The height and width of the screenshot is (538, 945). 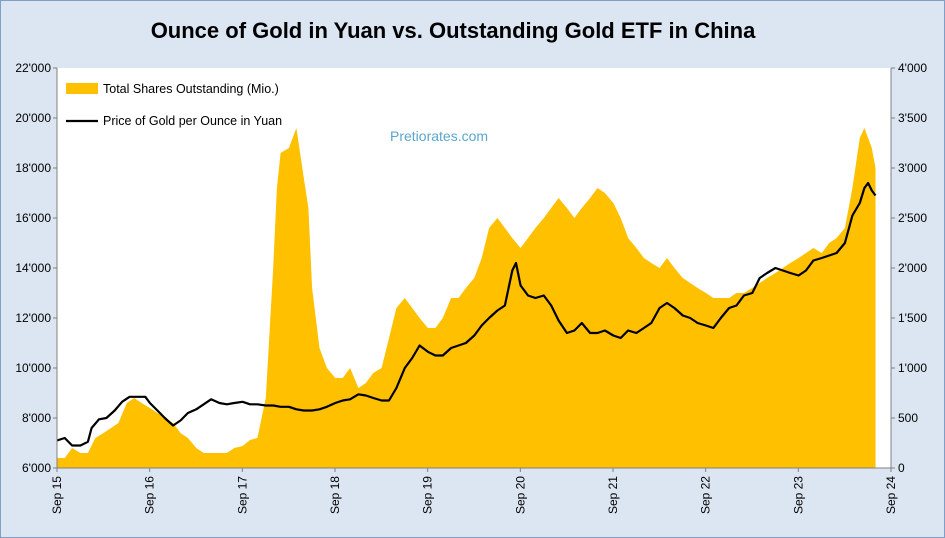 What do you see at coordinates (912, 268) in the screenshot?
I see `right-tick-label: 2'000` at bounding box center [912, 268].